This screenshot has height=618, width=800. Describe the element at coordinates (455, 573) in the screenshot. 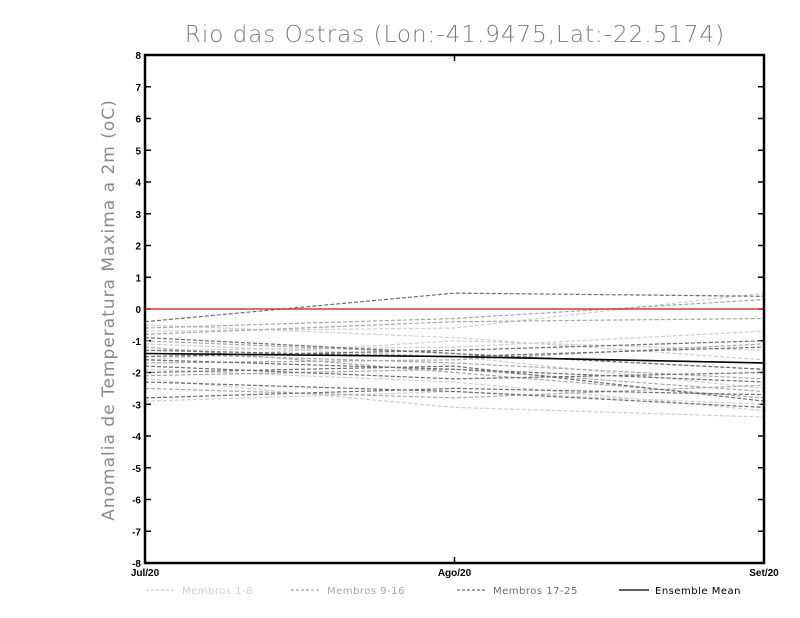

I see `x-tick-label: Ago/20` at that location.